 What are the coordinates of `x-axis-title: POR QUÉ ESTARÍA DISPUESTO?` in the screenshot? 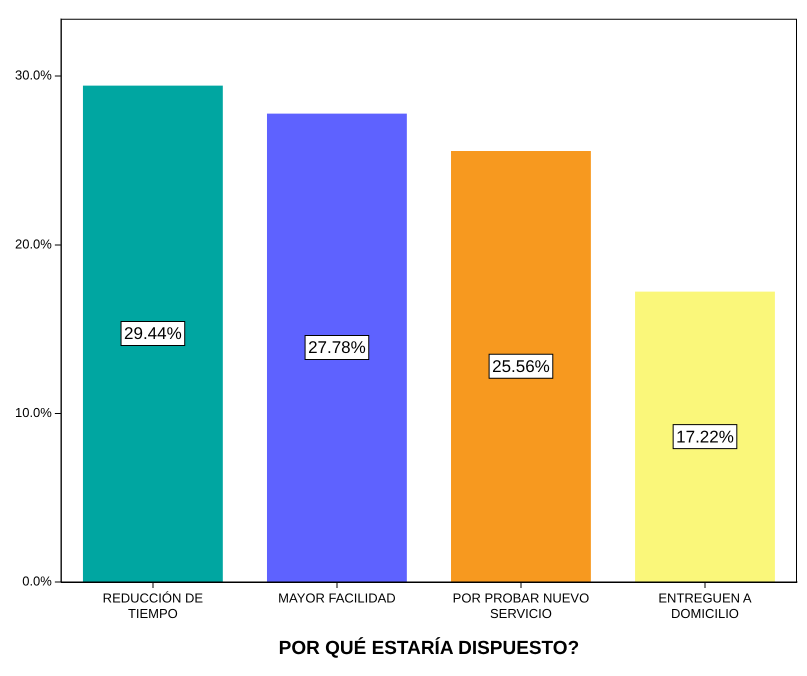 It's located at (429, 647).